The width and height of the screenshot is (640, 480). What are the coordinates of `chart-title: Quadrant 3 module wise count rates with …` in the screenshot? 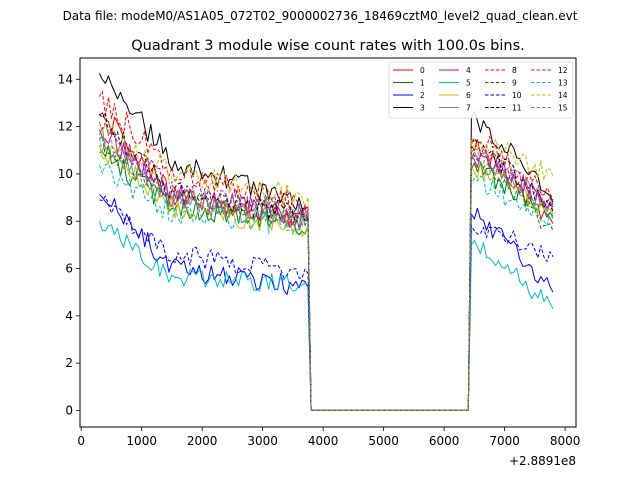 It's located at (328, 46).